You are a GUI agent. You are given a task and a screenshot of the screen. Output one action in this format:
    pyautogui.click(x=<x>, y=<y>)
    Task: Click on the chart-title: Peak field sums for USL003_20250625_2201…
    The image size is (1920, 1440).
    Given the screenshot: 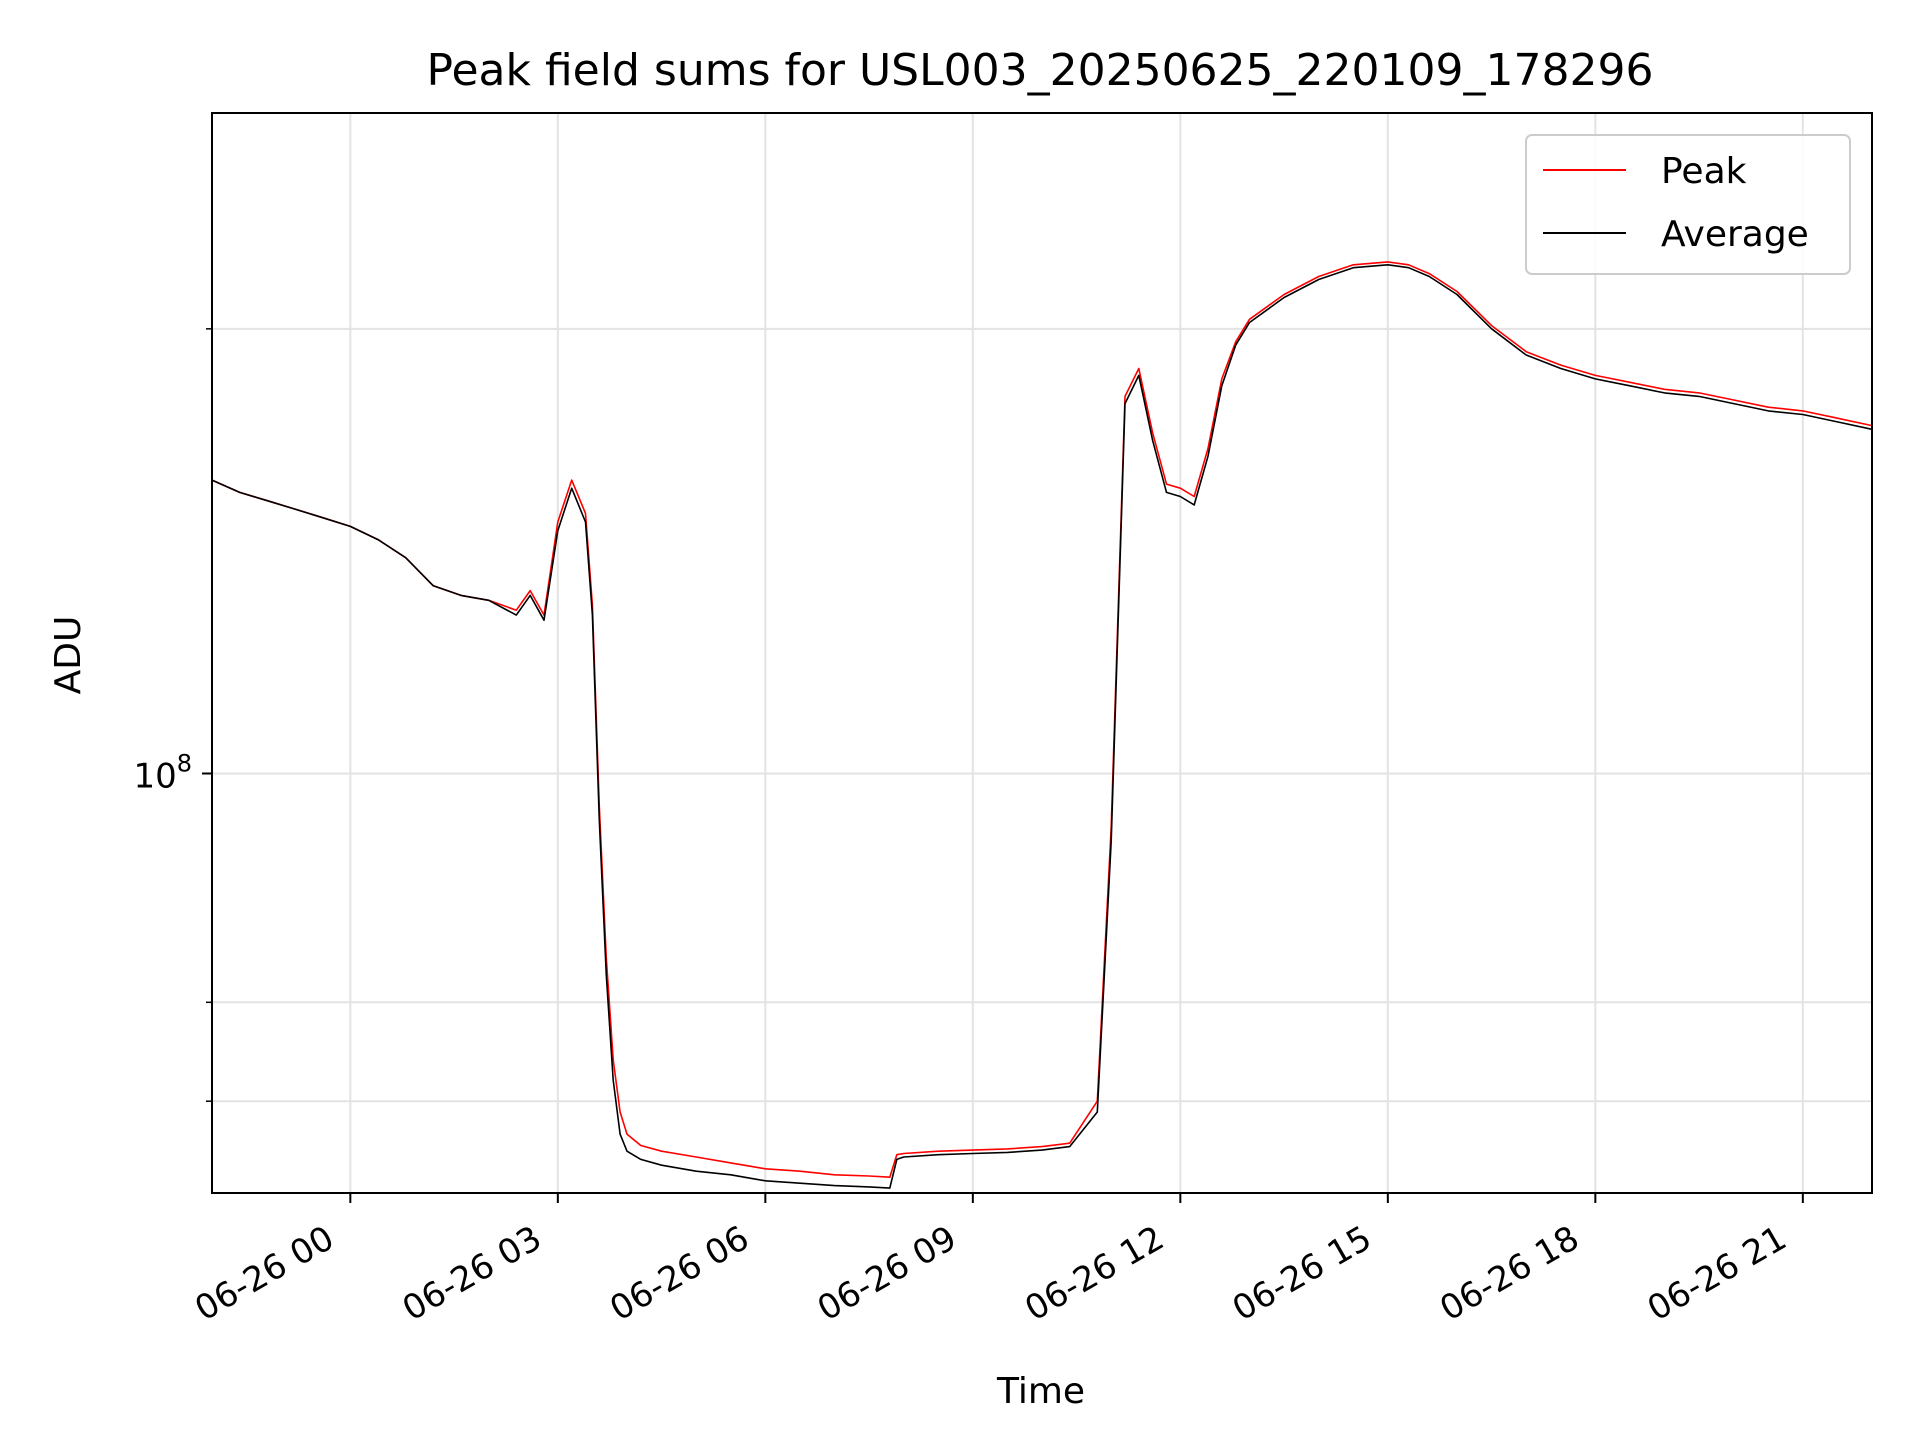 What is the action you would take?
    pyautogui.click(x=1040, y=70)
    